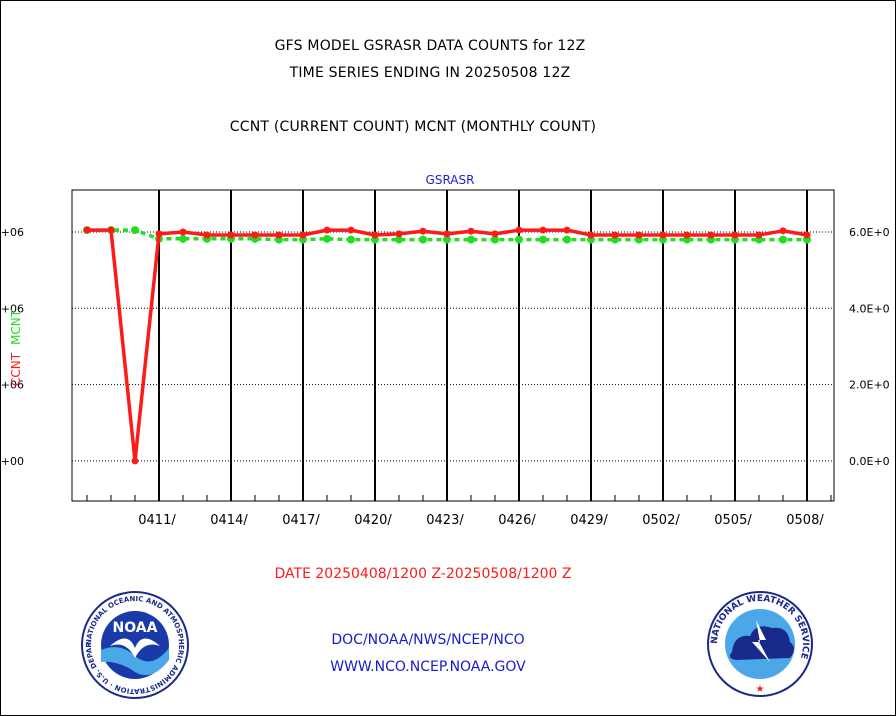 The height and width of the screenshot is (716, 896). Describe the element at coordinates (589, 520) in the screenshot. I see `x-tick-label: 0429/` at that location.